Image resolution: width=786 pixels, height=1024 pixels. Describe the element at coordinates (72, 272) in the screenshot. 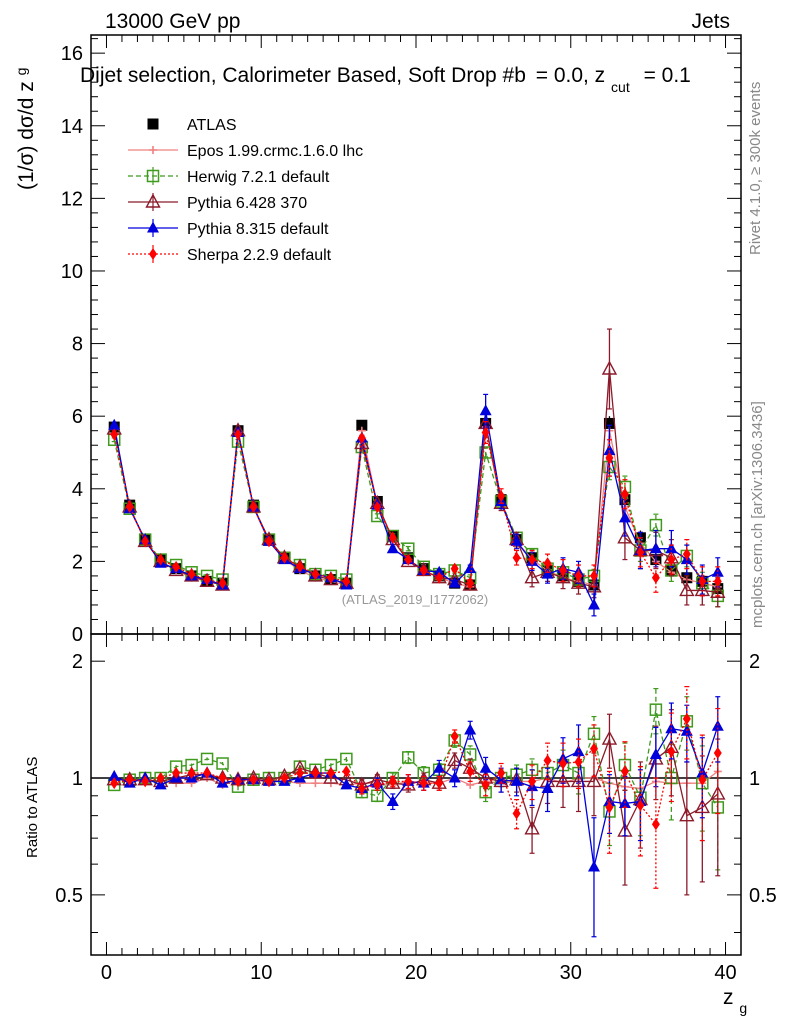

I see `main-y-tick-label: 10` at that location.